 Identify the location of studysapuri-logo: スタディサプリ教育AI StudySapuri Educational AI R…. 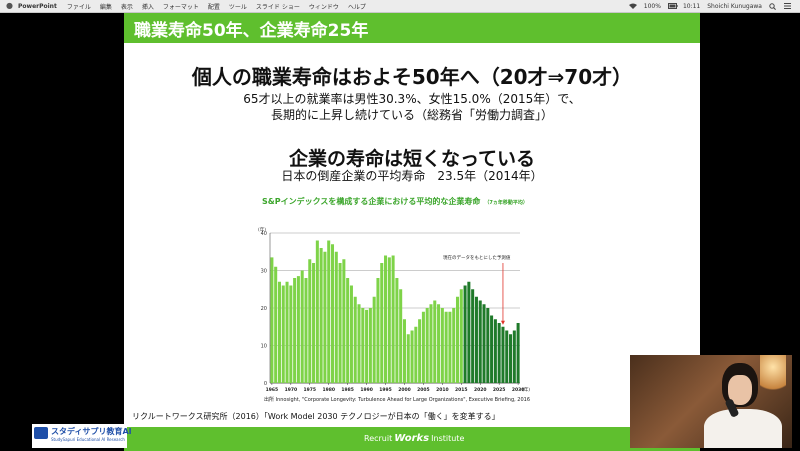
(82, 436).